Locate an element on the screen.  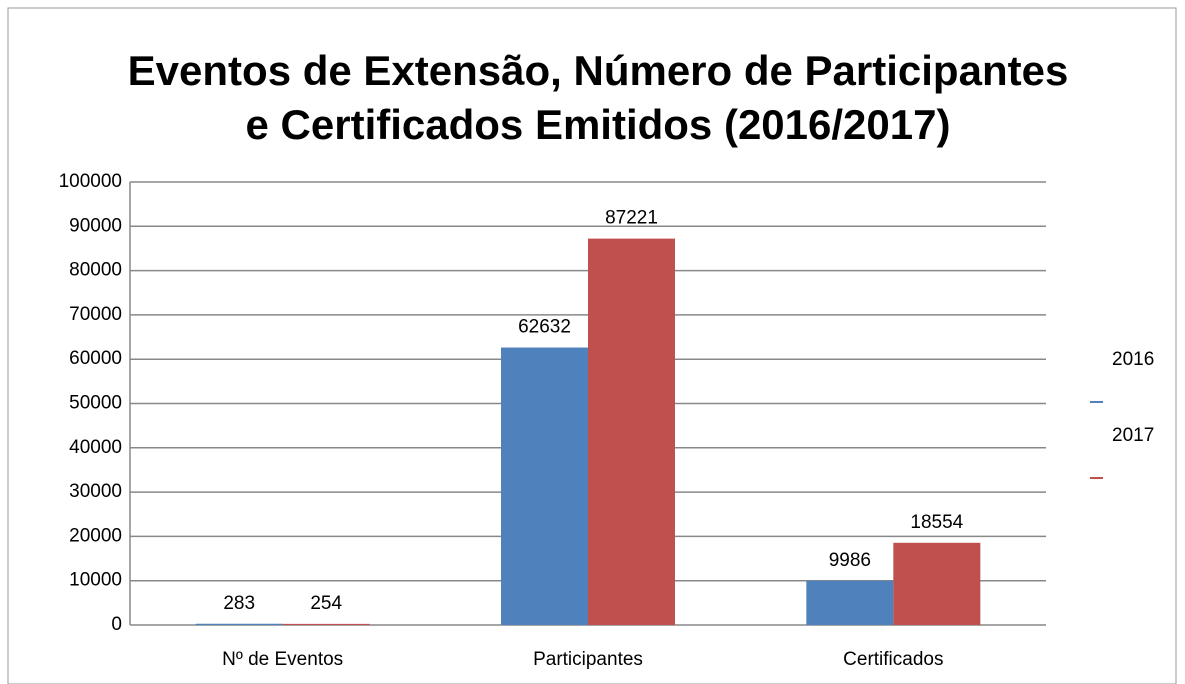
y-tick-label: 80000 is located at coordinates (95, 270).